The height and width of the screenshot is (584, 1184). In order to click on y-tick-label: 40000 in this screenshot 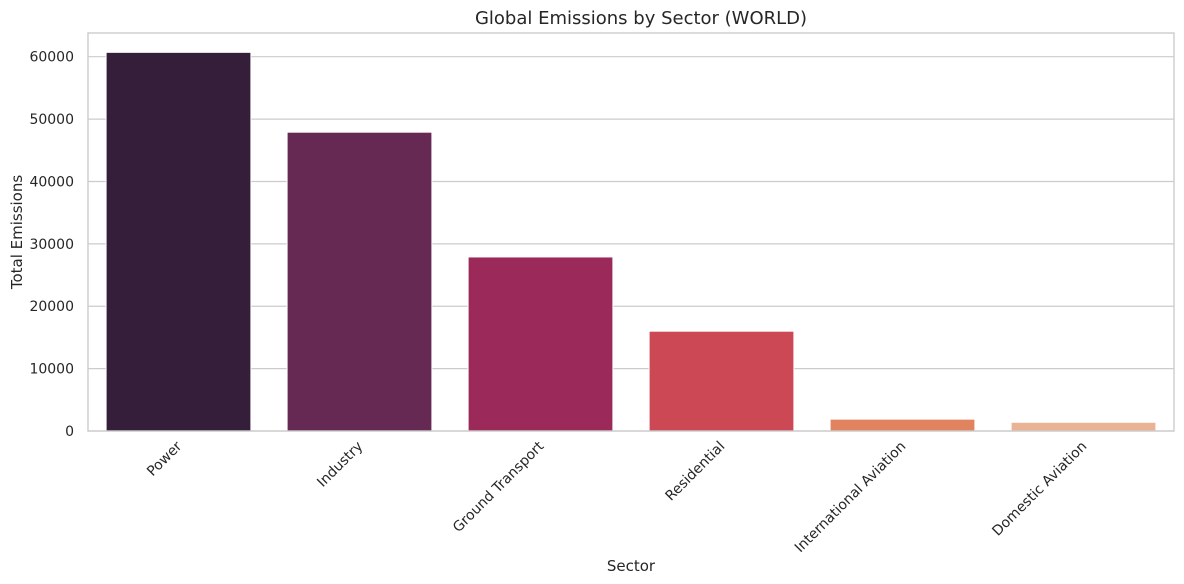, I will do `click(51, 182)`.